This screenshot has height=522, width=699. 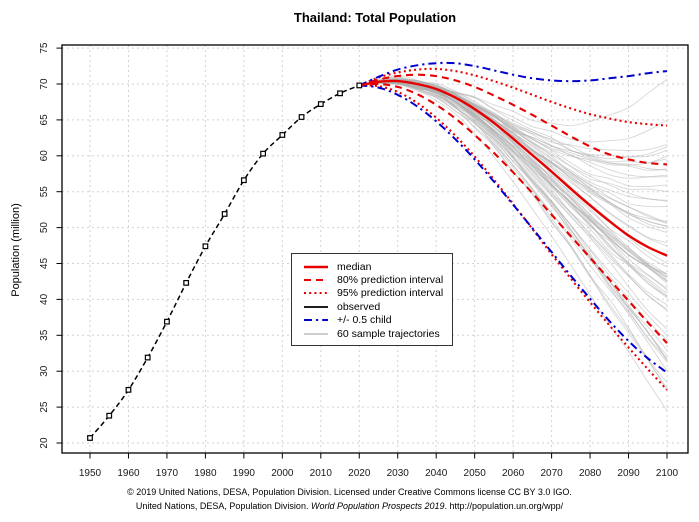 I want to click on x-tick-label: 2050, so click(x=475, y=473).